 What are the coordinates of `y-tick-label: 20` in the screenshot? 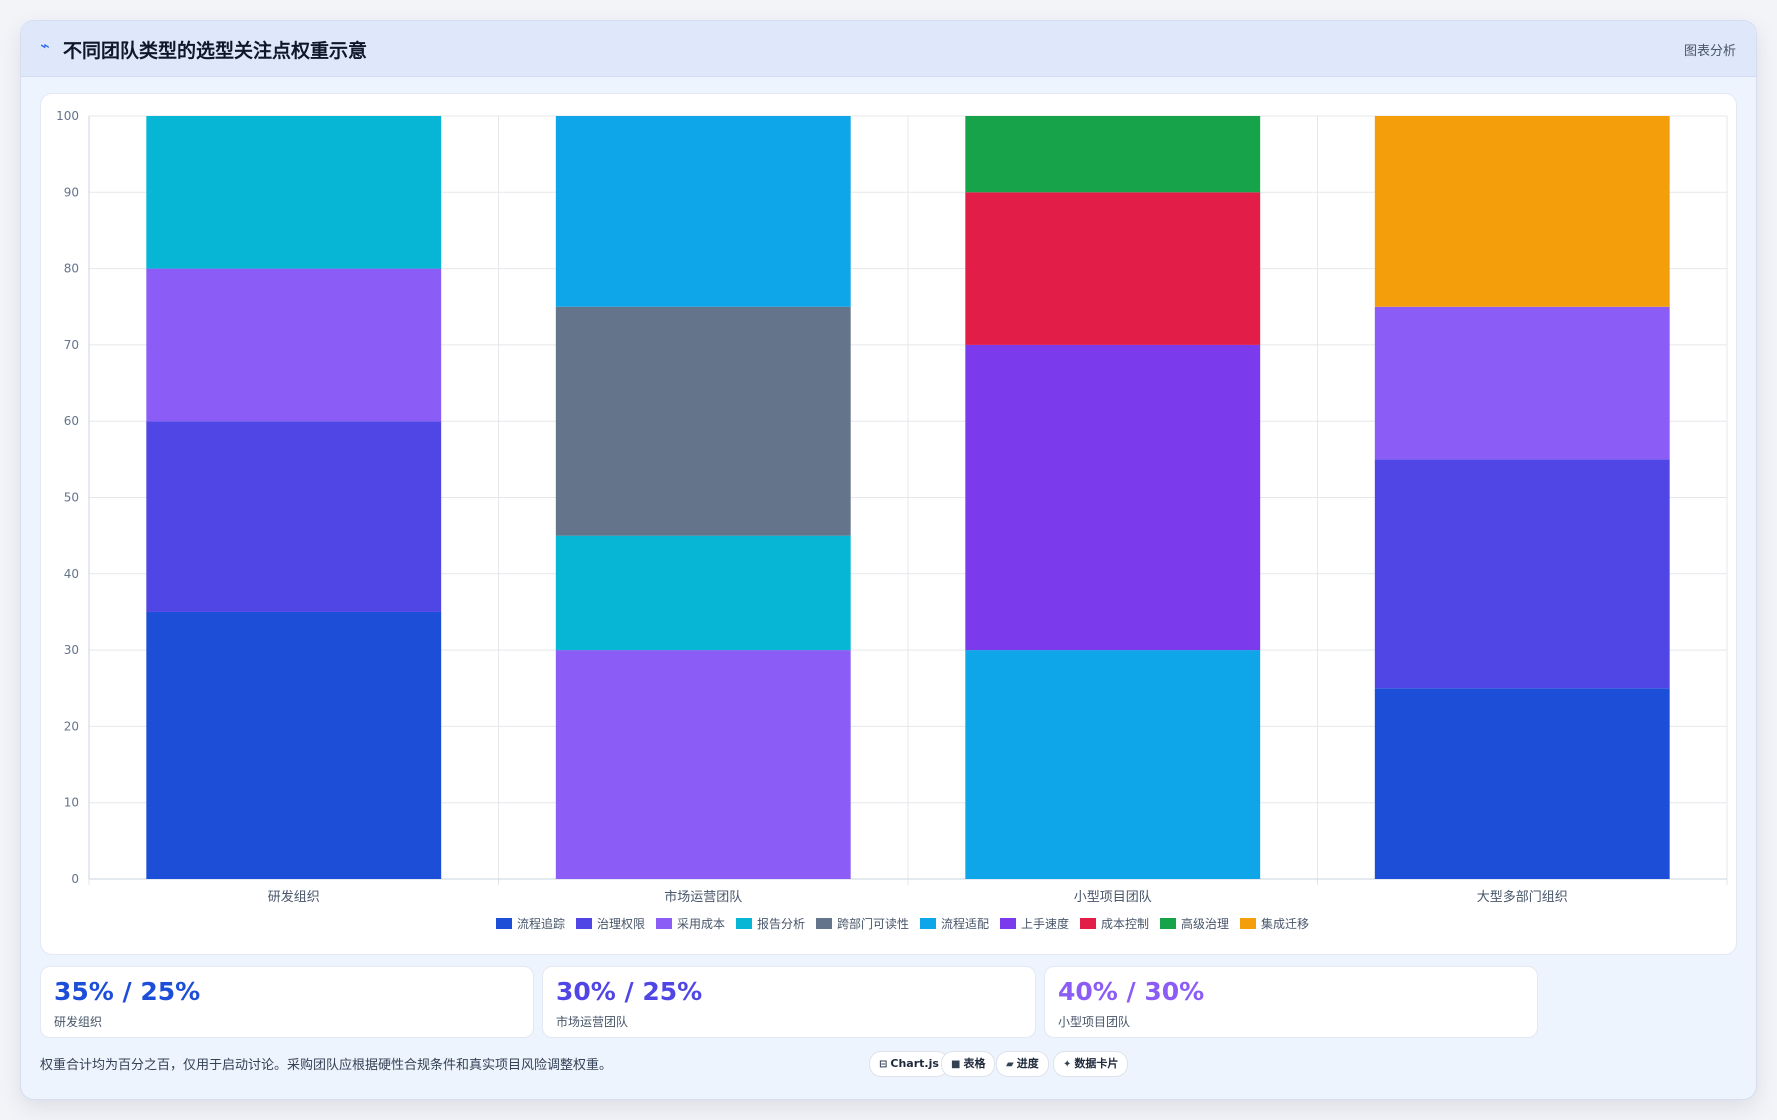 It's located at (71, 726).